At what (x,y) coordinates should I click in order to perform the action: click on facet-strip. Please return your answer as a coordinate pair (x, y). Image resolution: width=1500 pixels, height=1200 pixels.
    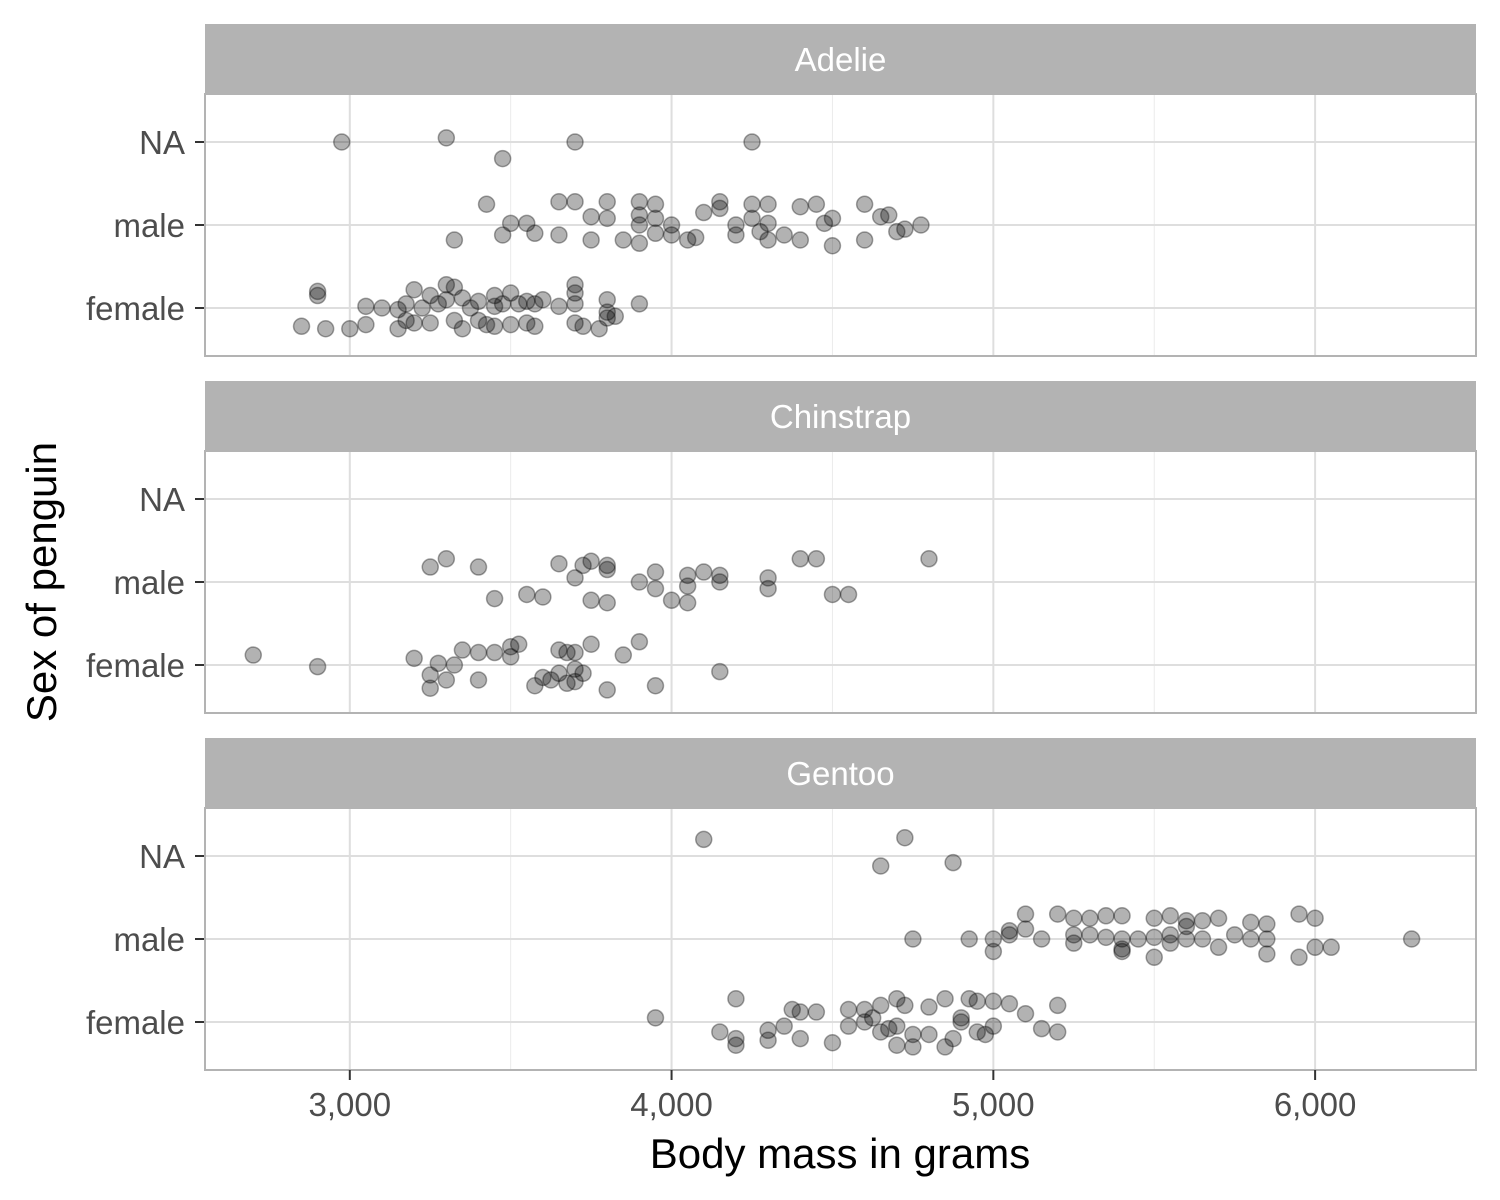
    Looking at the image, I should click on (840, 59).